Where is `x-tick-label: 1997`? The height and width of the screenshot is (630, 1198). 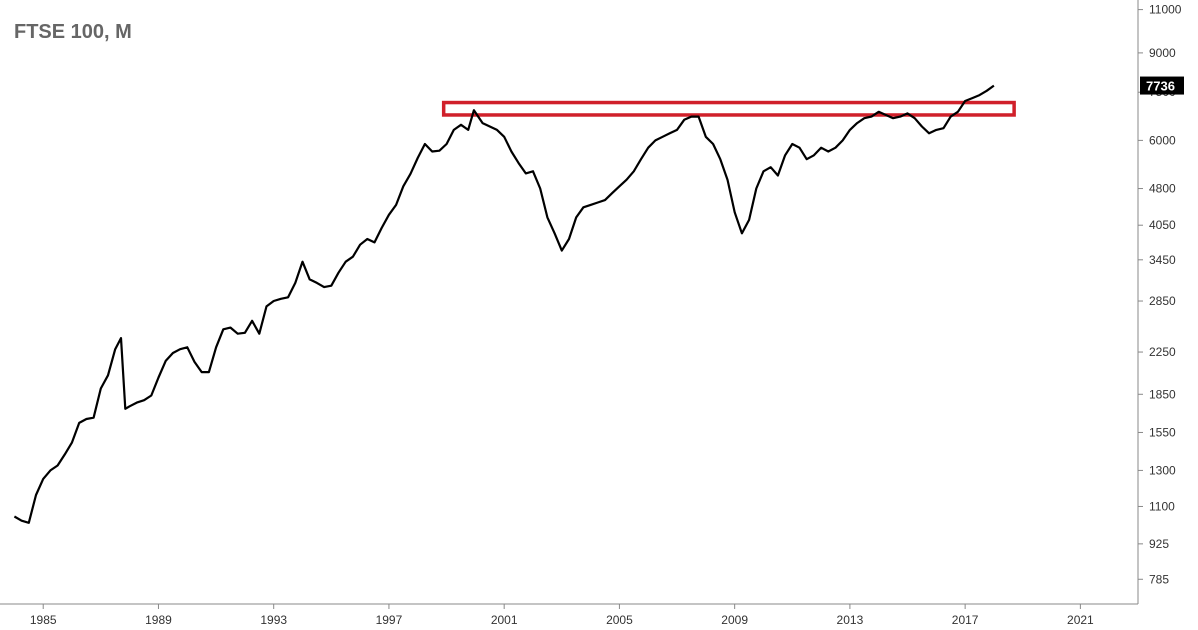
x-tick-label: 1997 is located at coordinates (389, 620).